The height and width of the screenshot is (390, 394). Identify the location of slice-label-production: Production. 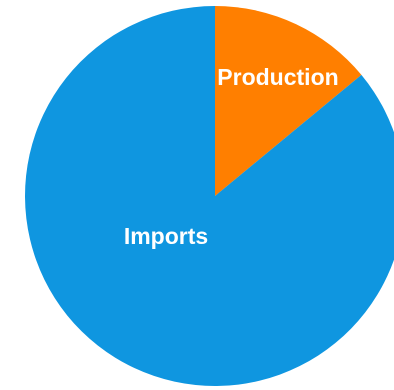
(277, 77).